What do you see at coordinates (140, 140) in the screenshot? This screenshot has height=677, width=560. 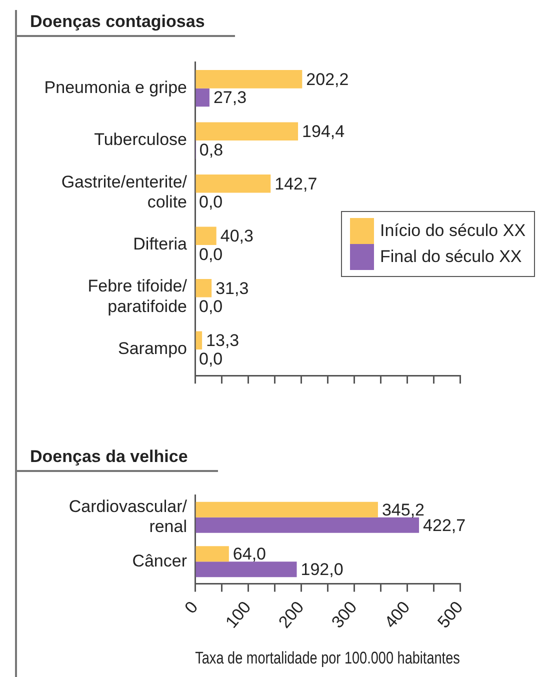 I see `y-tick-label: Tuberculose` at bounding box center [140, 140].